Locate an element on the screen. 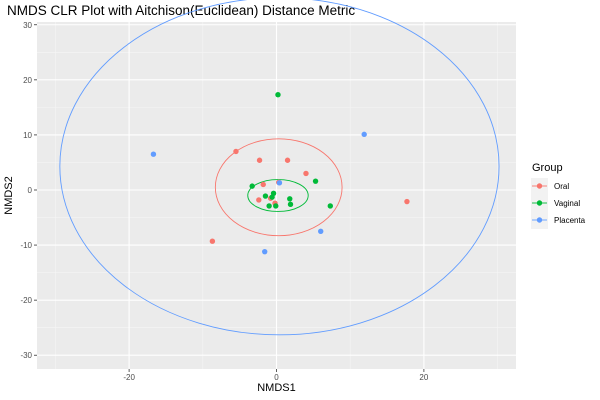 The image size is (600, 400). y-axis-ticks: -30 -20 -10 0 10 20 30 is located at coordinates (28, 190).